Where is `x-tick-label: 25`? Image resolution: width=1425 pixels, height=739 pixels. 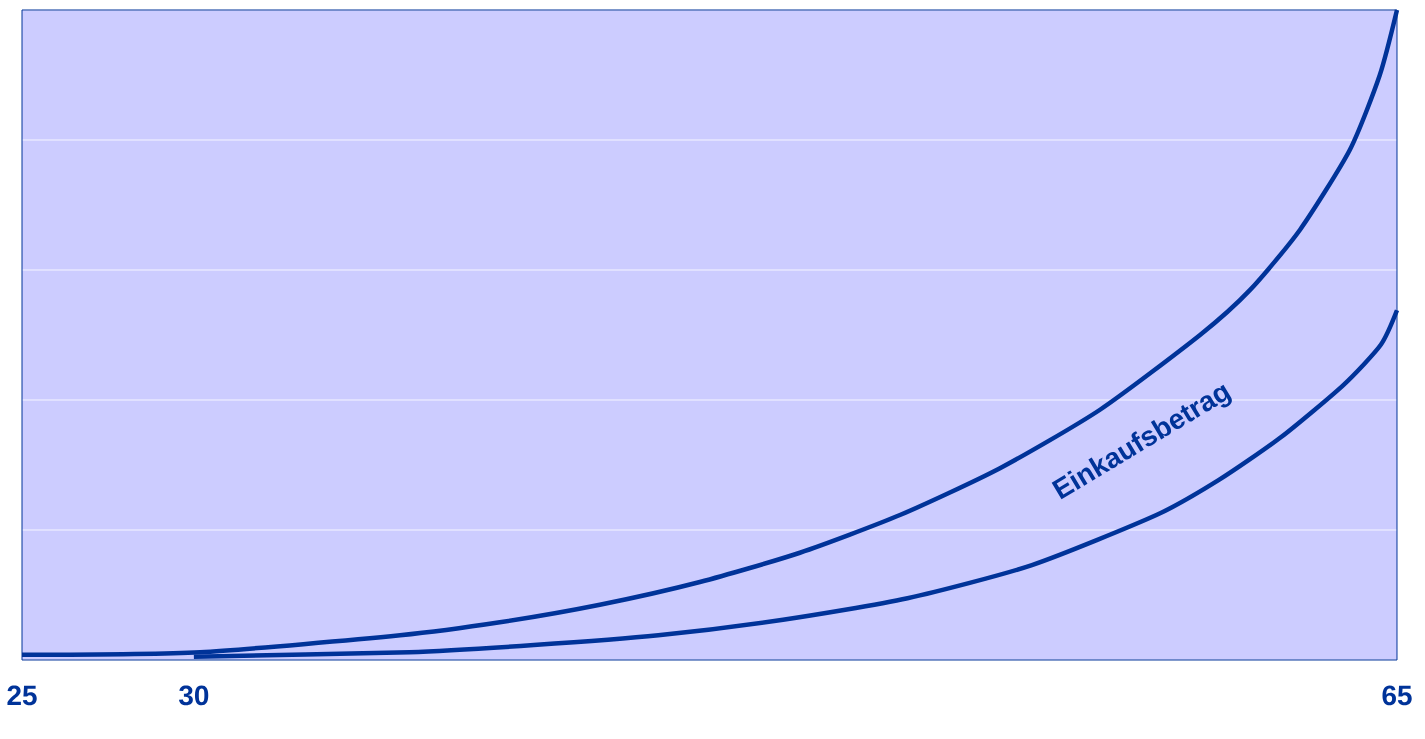 x-tick-label: 25 is located at coordinates (22, 695).